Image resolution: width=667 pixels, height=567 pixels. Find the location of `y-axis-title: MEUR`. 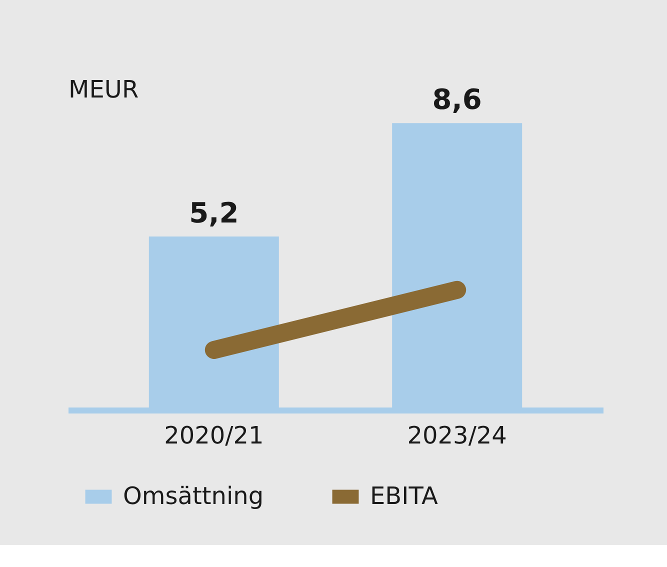

y-axis-title: MEUR is located at coordinates (103, 90).